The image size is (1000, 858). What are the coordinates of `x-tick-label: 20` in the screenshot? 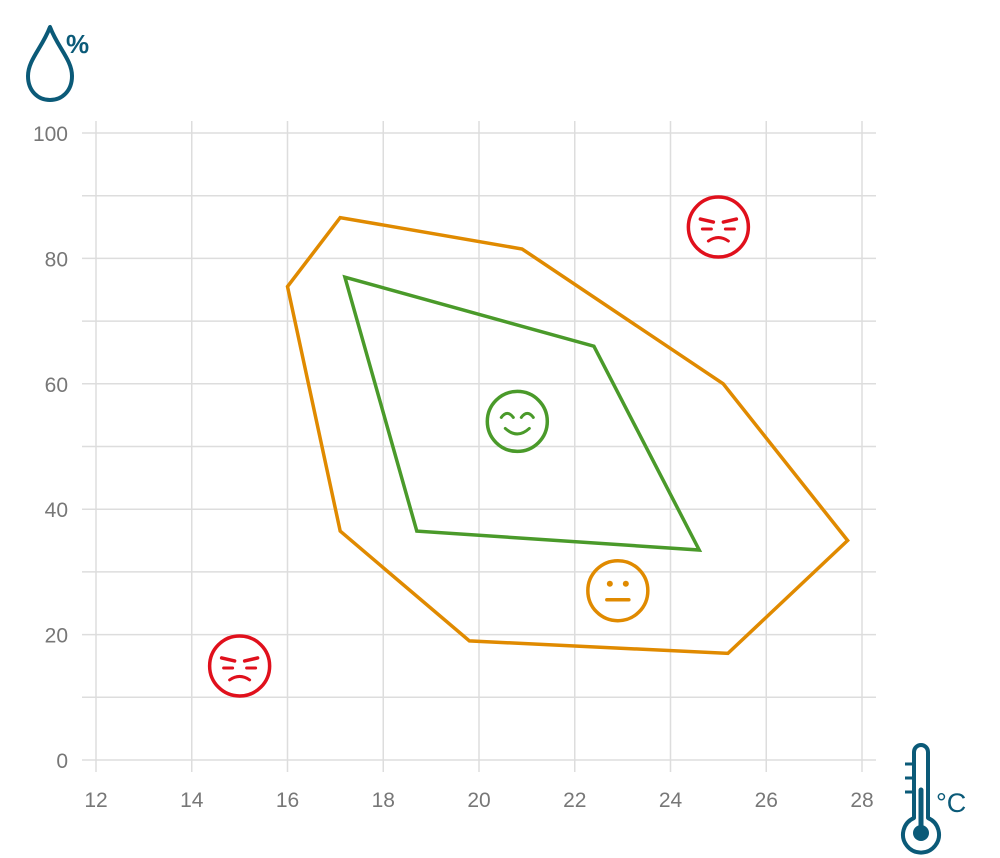 It's located at (478, 800).